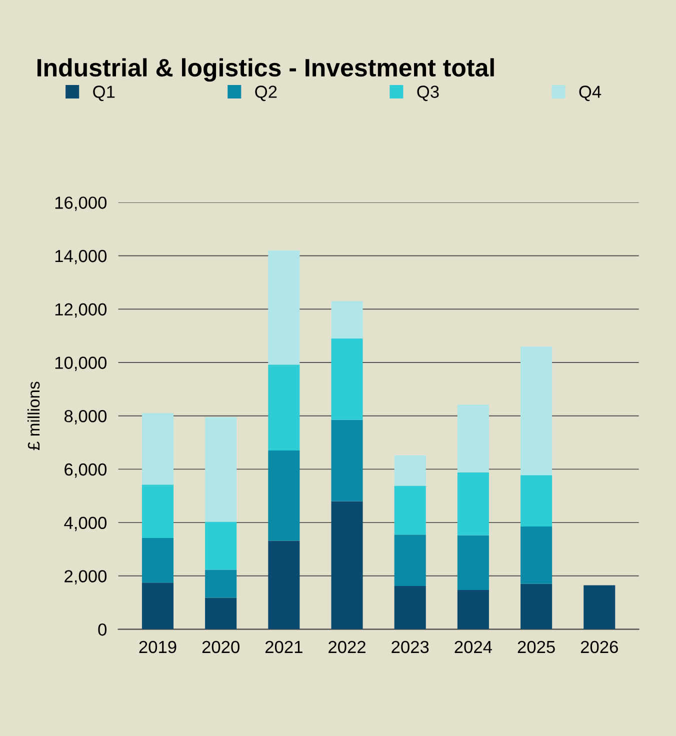 The width and height of the screenshot is (676, 736). Describe the element at coordinates (266, 94) in the screenshot. I see `legend-label: Q2` at that location.